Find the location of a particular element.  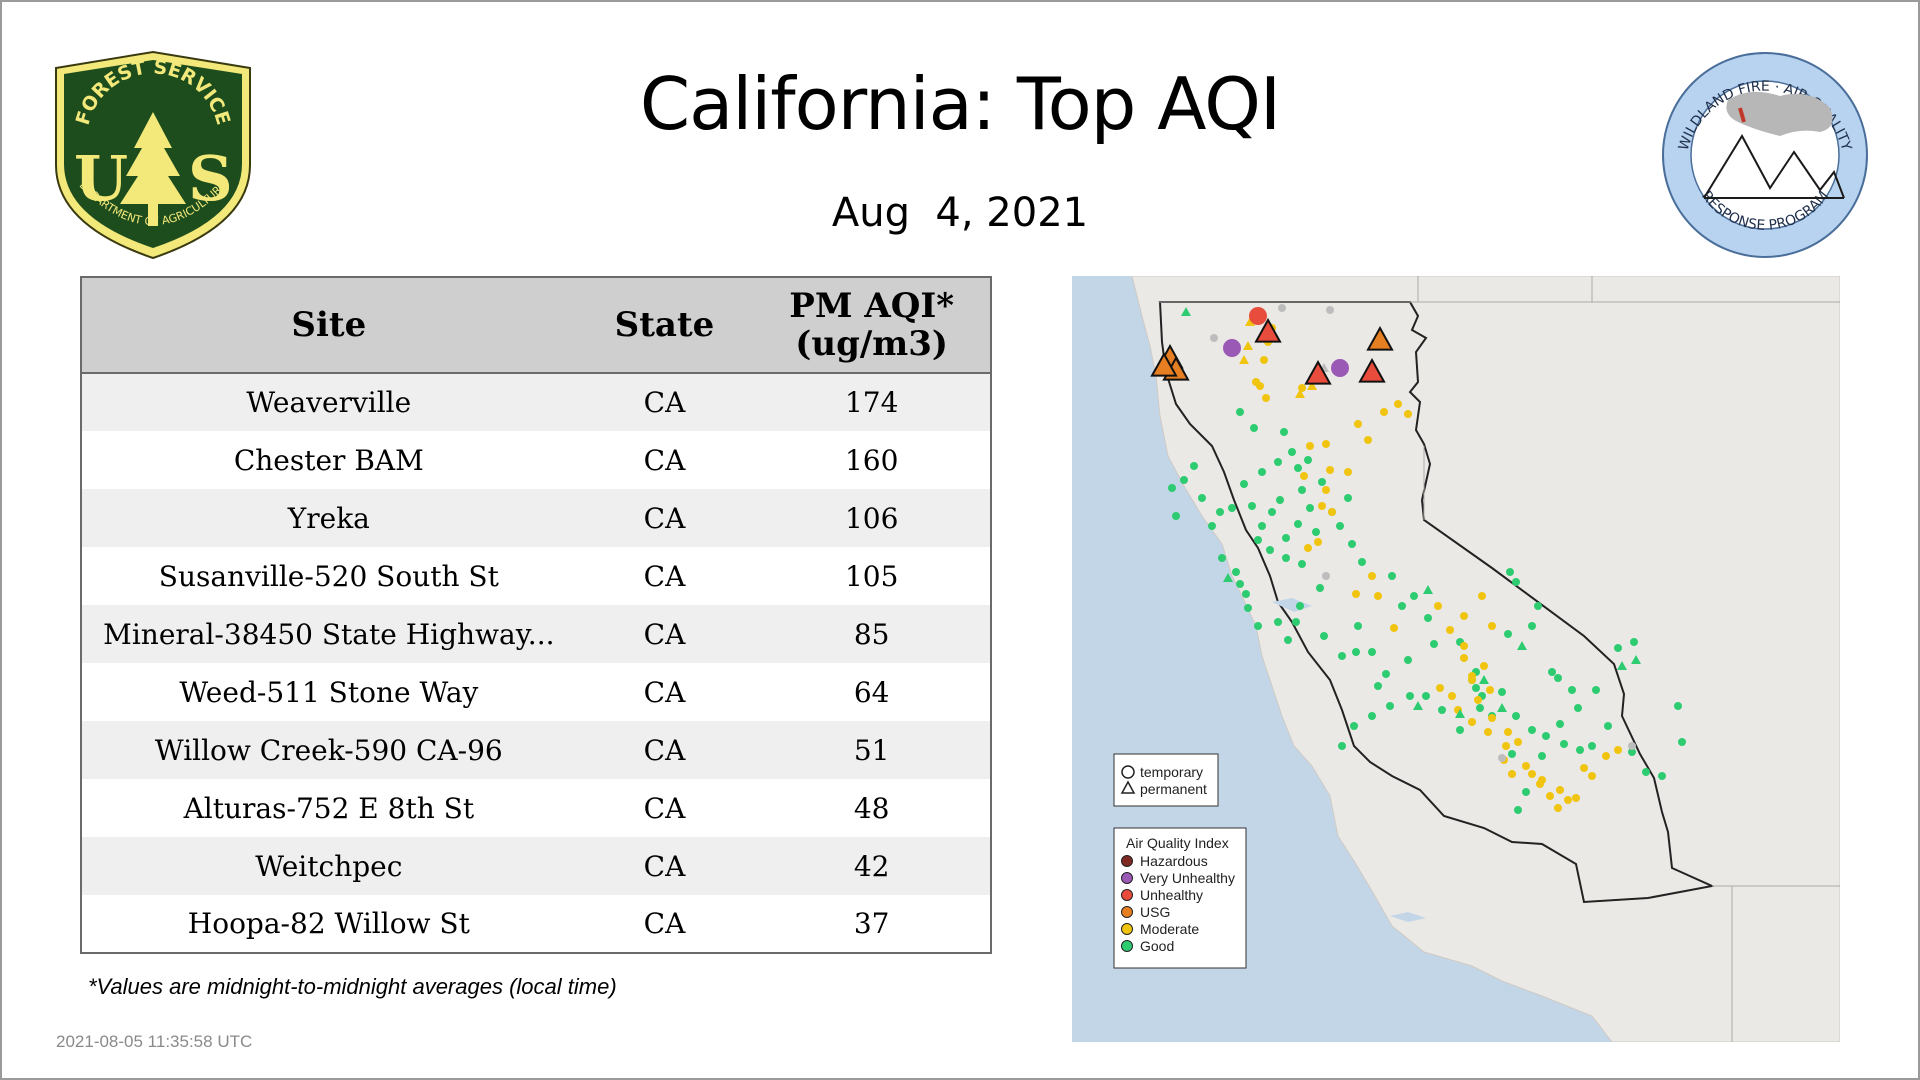

site-cell: Willow Creek-590 CA-96 is located at coordinates (328, 750).